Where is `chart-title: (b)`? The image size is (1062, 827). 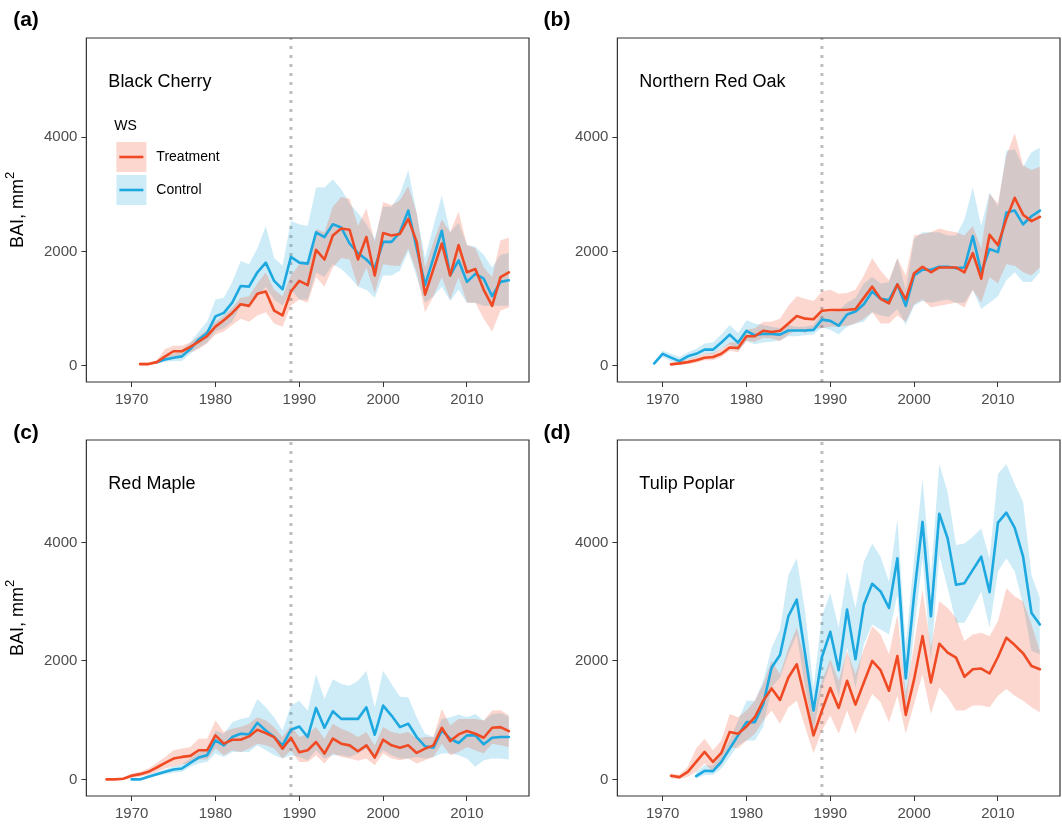 chart-title: (b) is located at coordinates (557, 18).